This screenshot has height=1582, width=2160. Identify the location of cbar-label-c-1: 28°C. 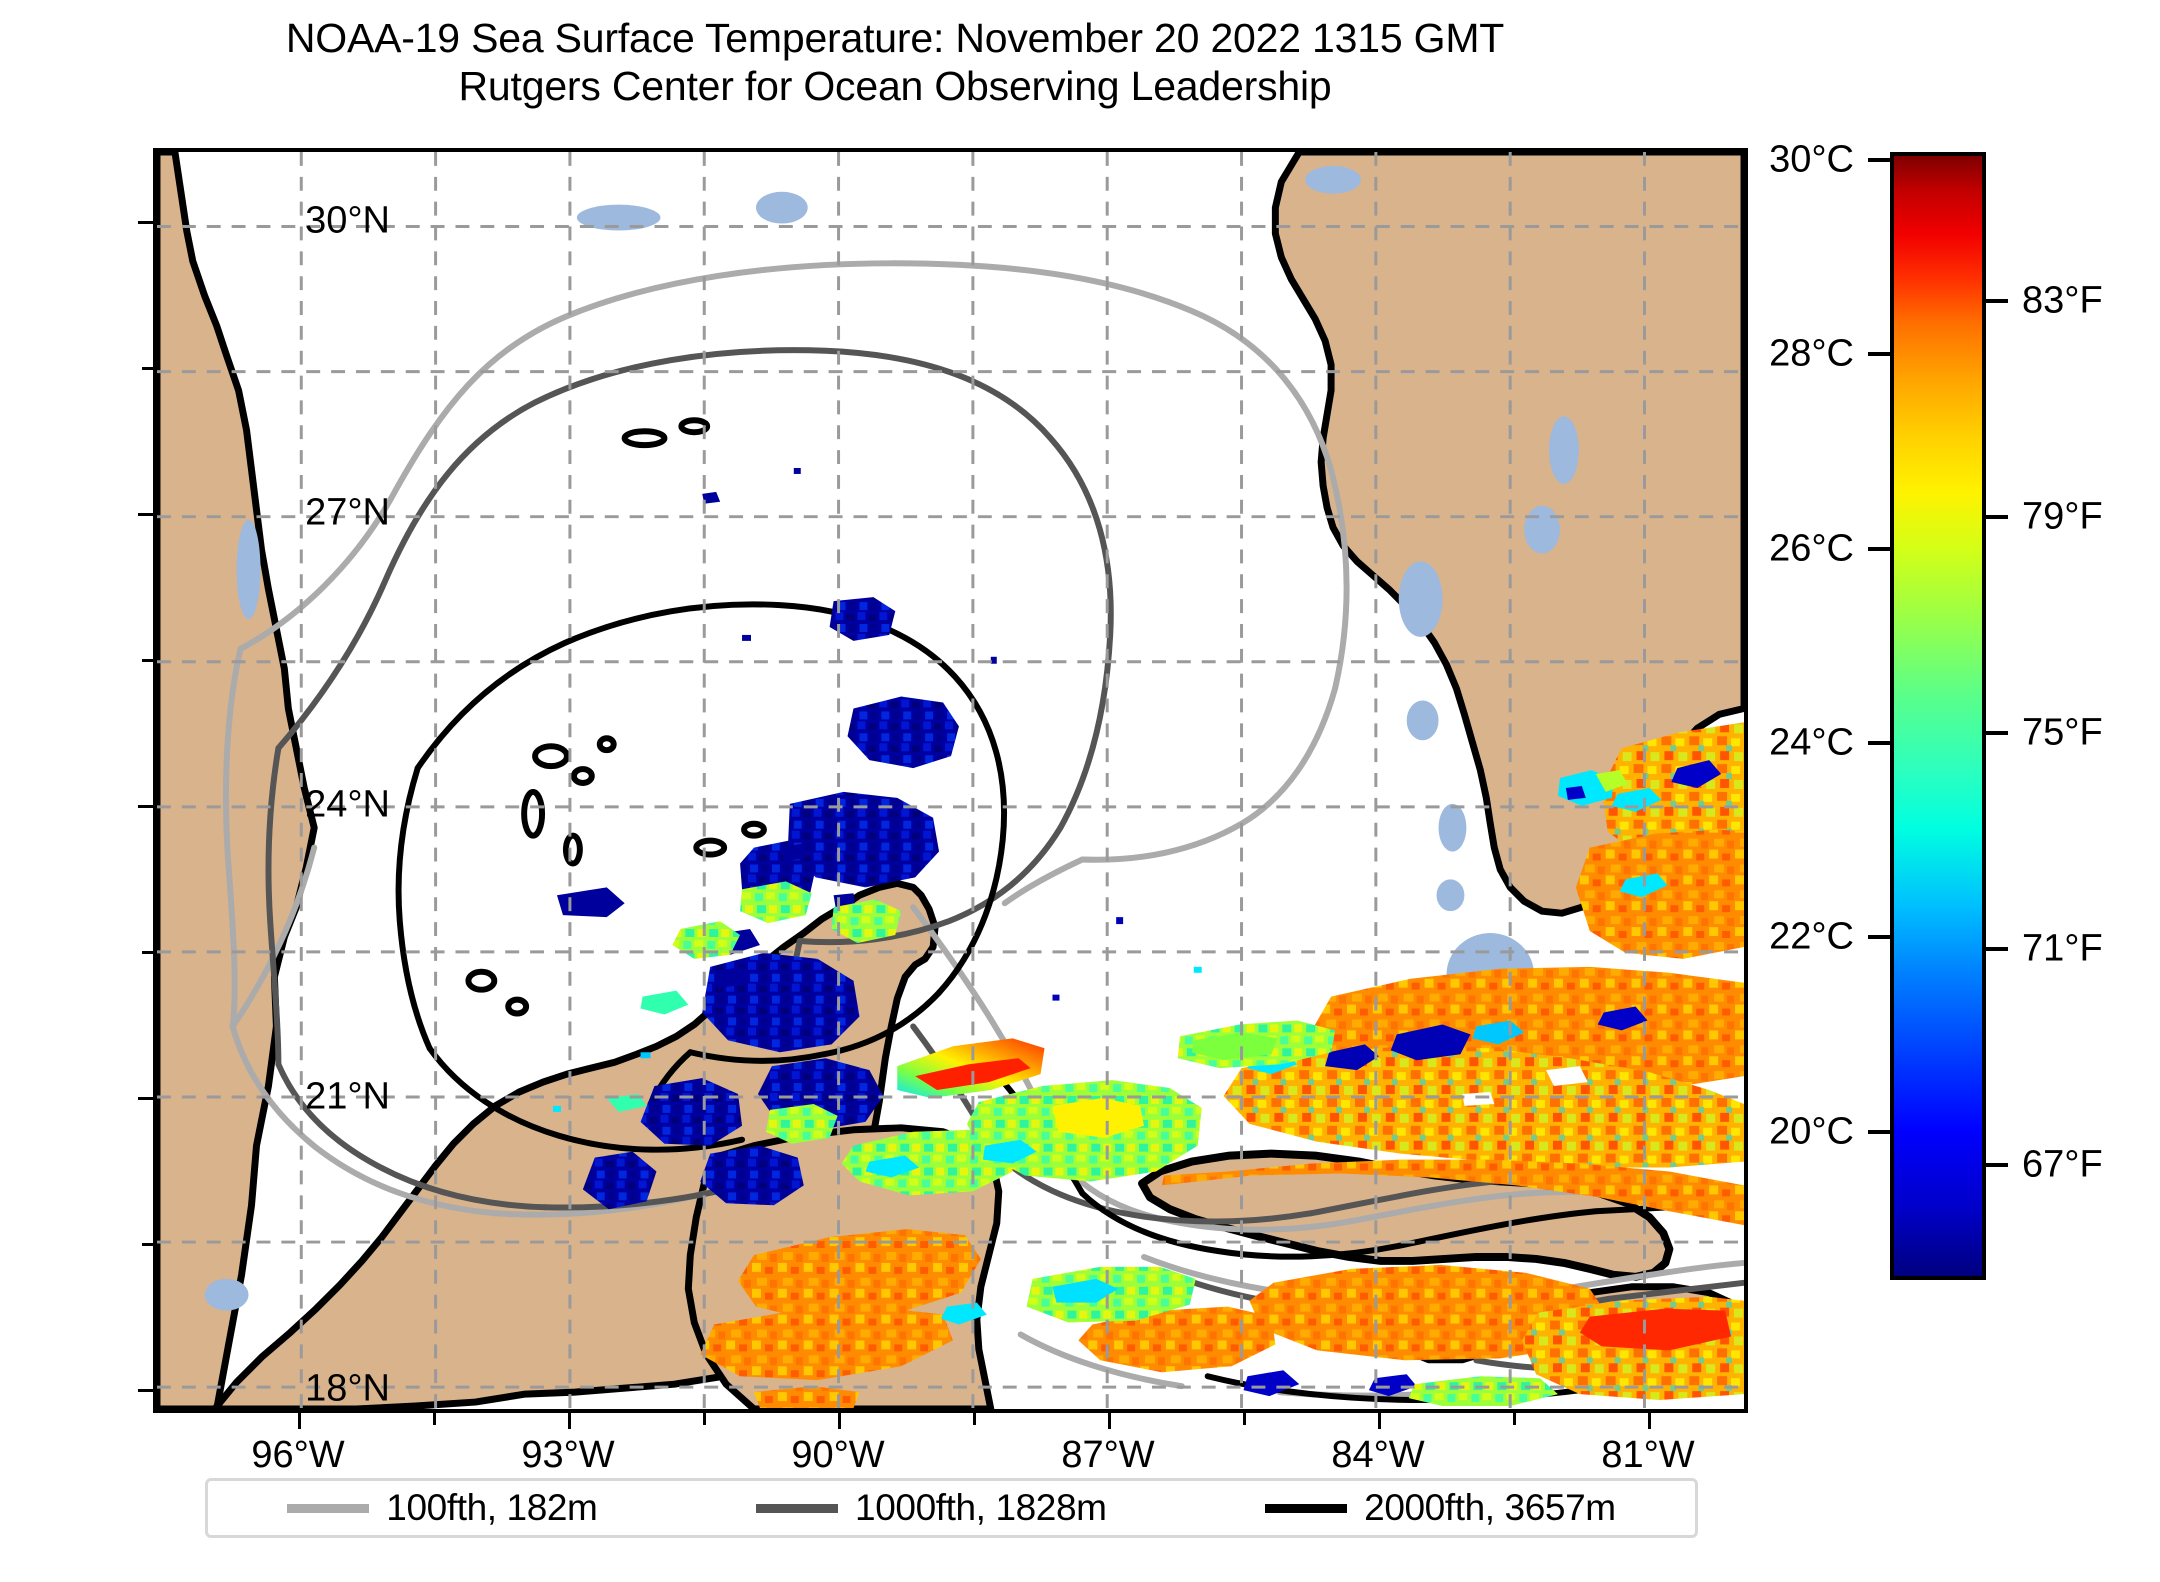
(1811, 353).